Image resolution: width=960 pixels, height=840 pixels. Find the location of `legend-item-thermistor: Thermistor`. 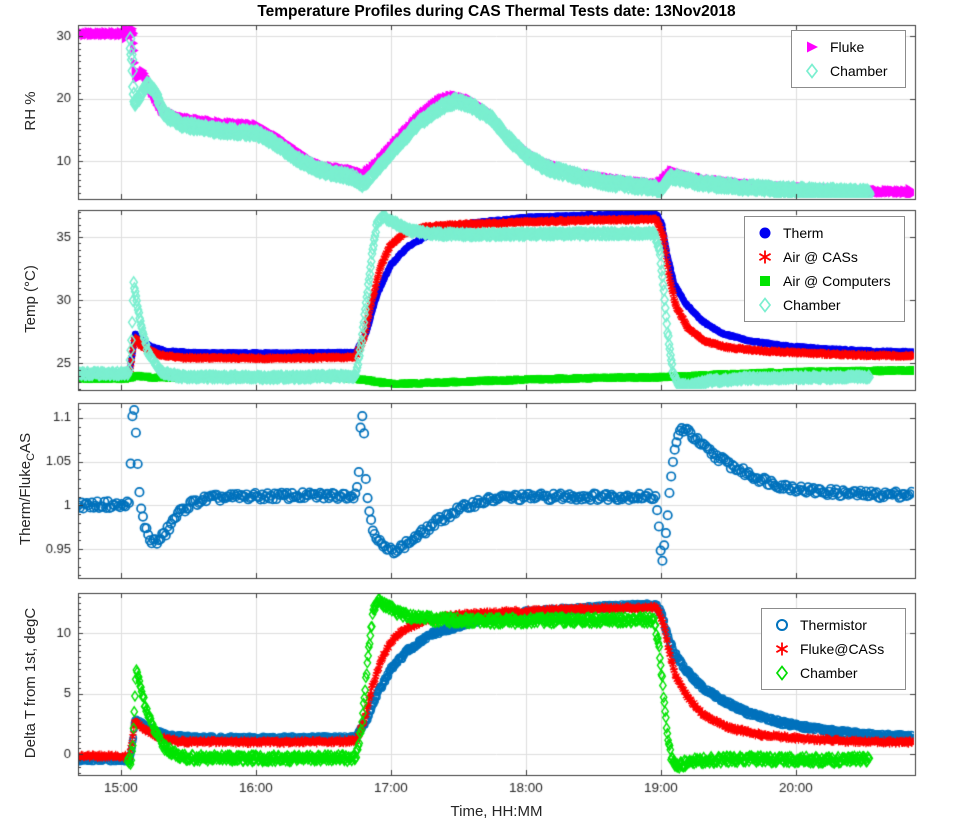

legend-item-thermistor: Thermistor is located at coordinates (833, 625).